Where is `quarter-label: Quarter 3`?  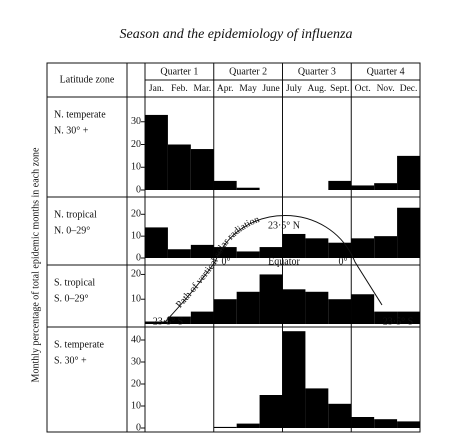 quarter-label: Quarter 3 is located at coordinates (317, 71).